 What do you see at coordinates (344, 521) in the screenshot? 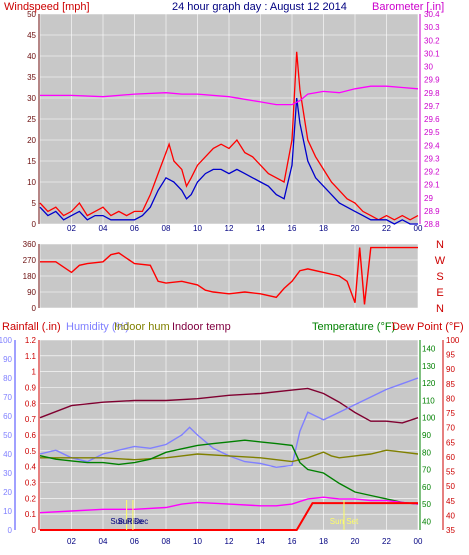
I see `sun-annotation-label: Sun Set` at bounding box center [344, 521].